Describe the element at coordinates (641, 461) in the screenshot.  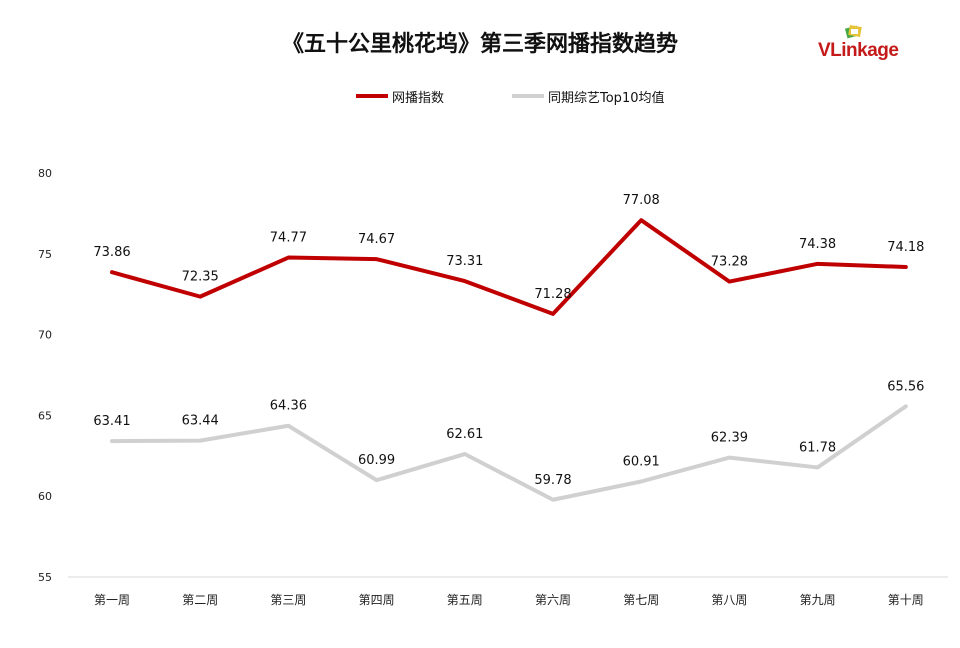
I see `data-label-series-2: 60.91` at that location.